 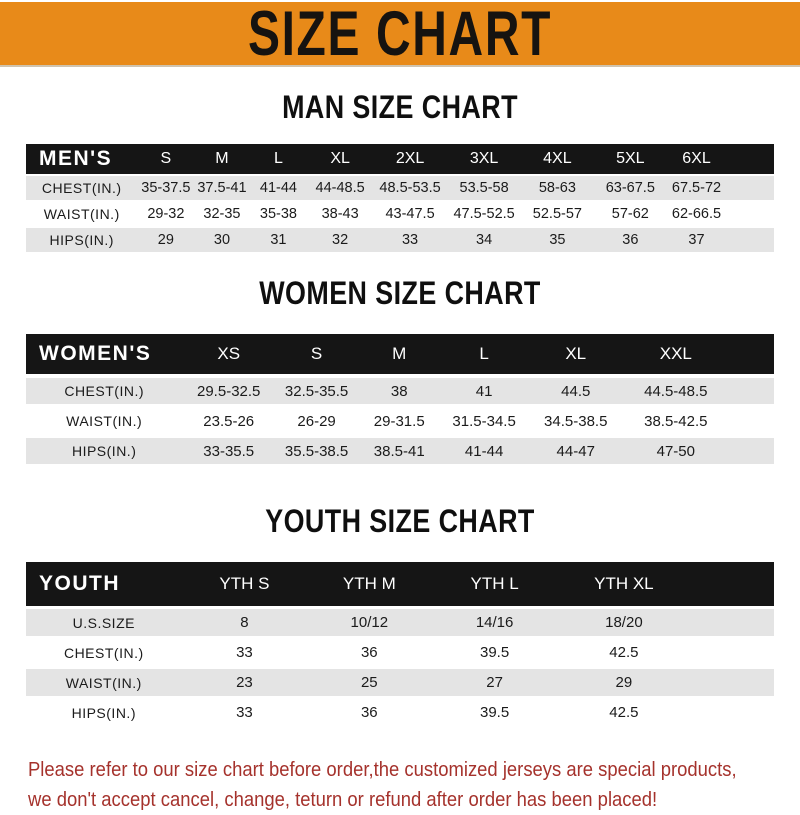 What do you see at coordinates (665, 584) in the screenshot?
I see `size-column-header: YTH XL` at bounding box center [665, 584].